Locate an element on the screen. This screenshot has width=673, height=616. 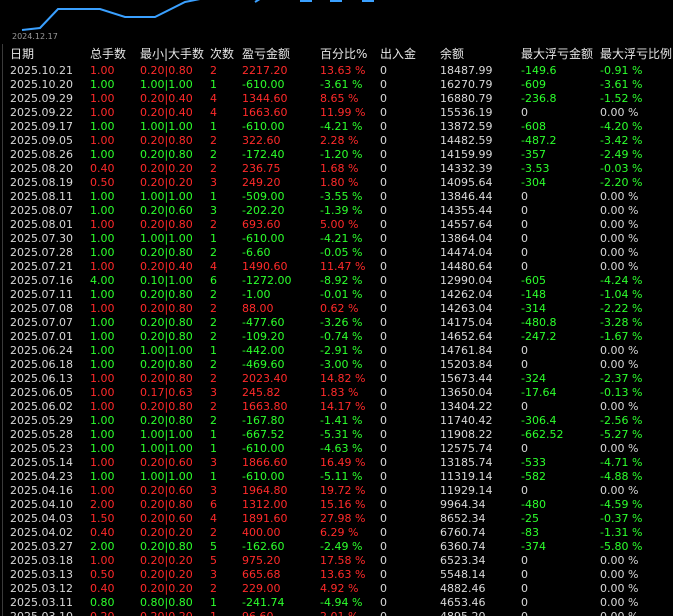
column-header: 次数 is located at coordinates (222, 54).